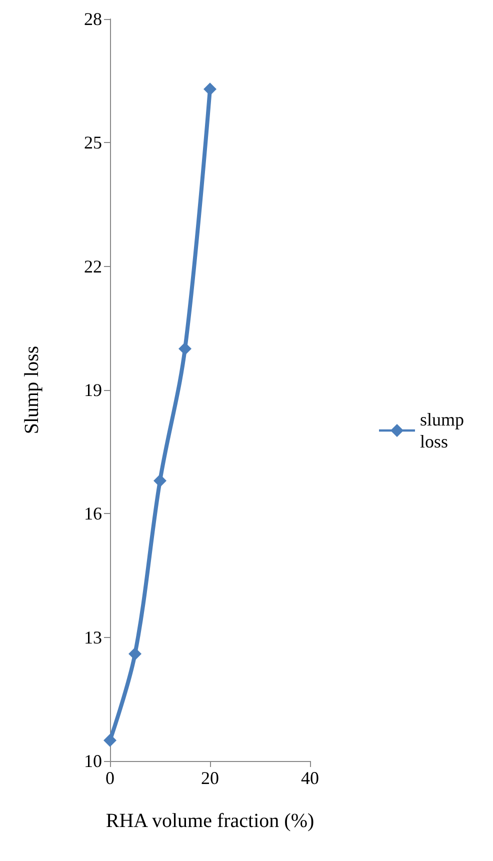 This screenshot has height=861, width=493. I want to click on legend-label: slump loss, so click(444, 431).